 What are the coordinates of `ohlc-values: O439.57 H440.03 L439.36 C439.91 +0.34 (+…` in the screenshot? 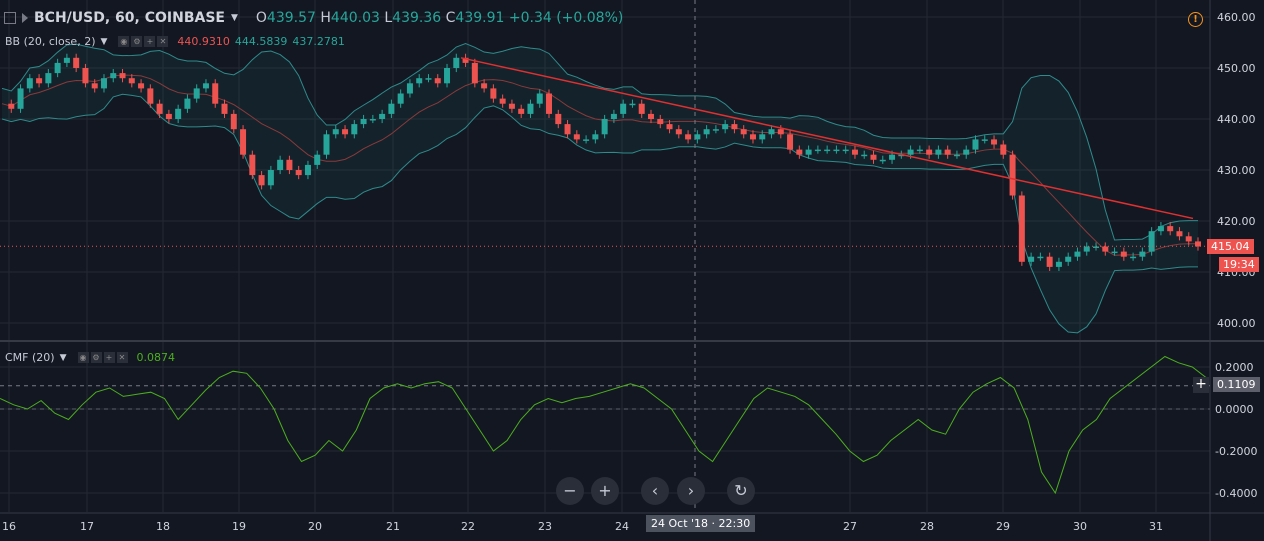 It's located at (439, 18).